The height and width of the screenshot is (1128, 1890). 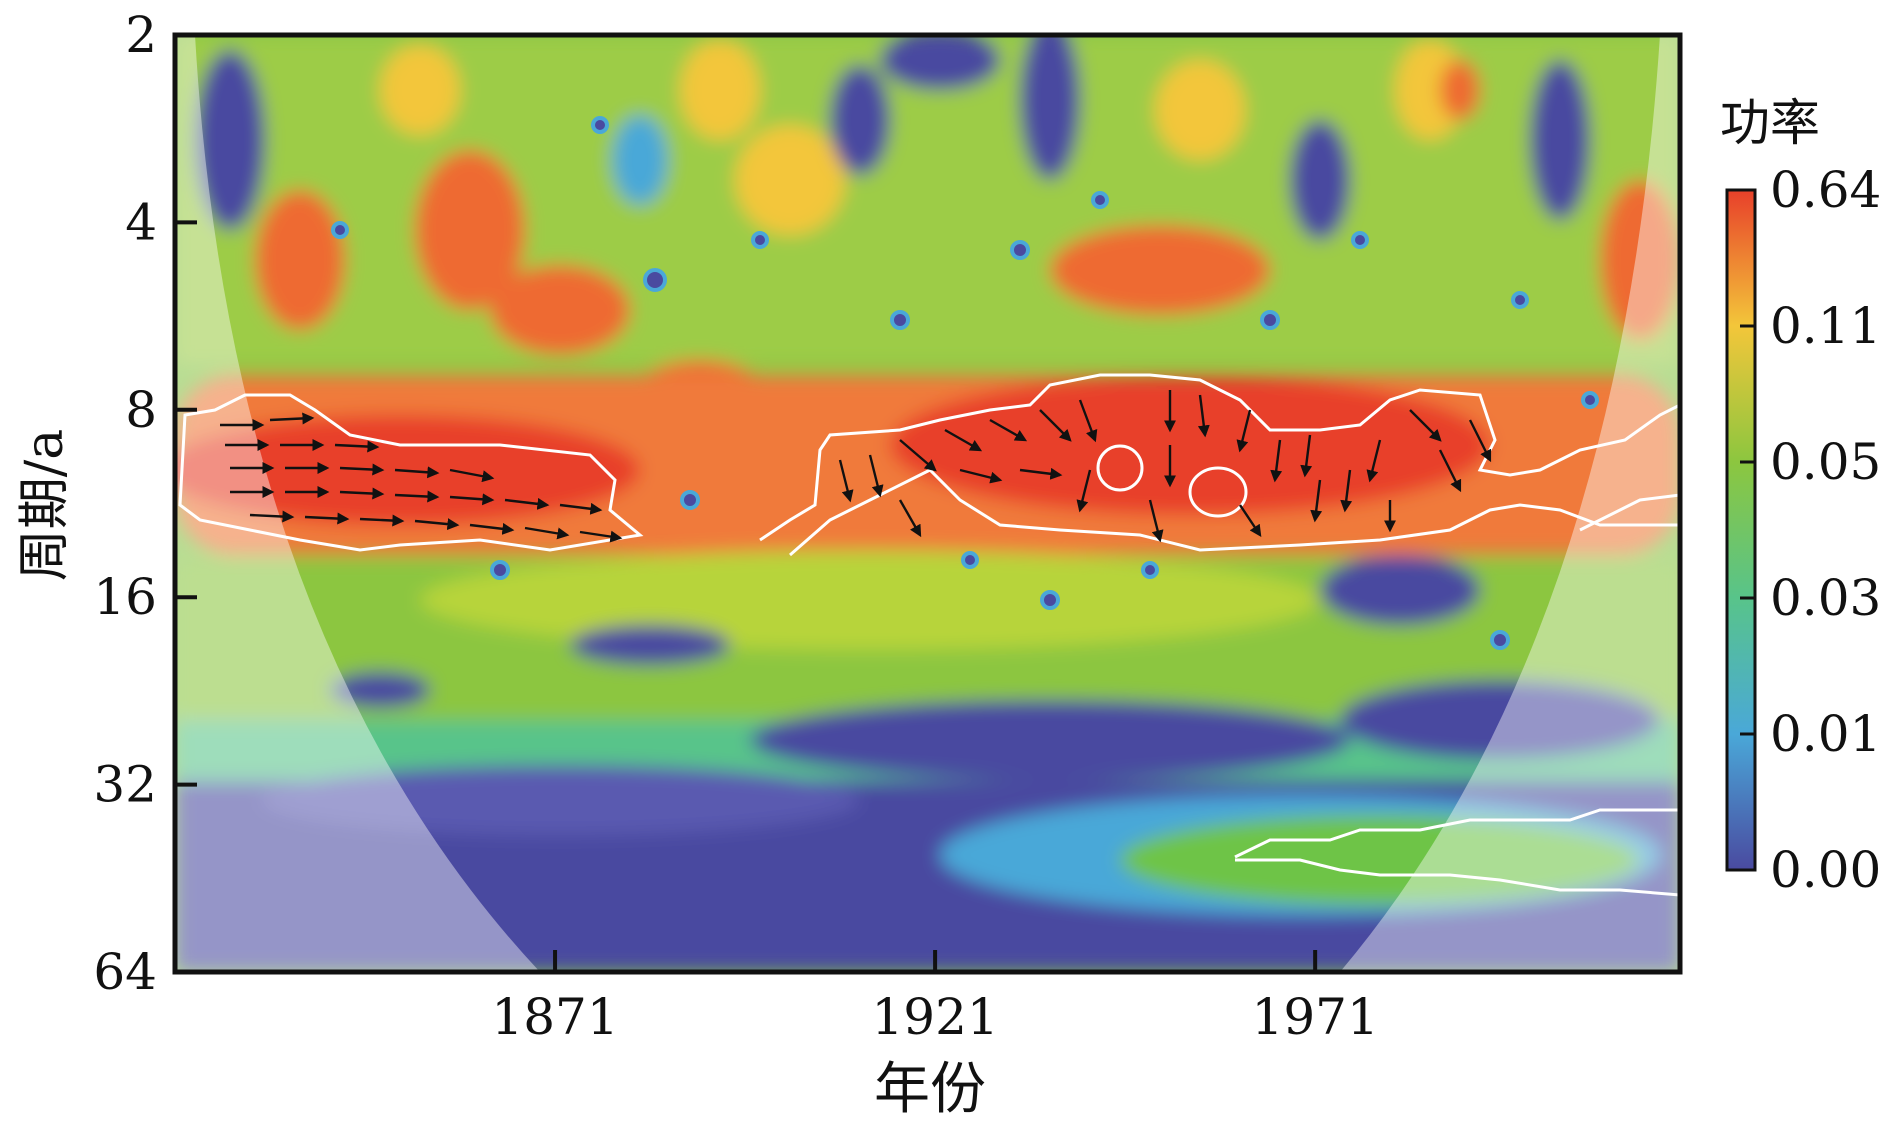 I want to click on y-tick-label: 8, so click(x=141, y=410).